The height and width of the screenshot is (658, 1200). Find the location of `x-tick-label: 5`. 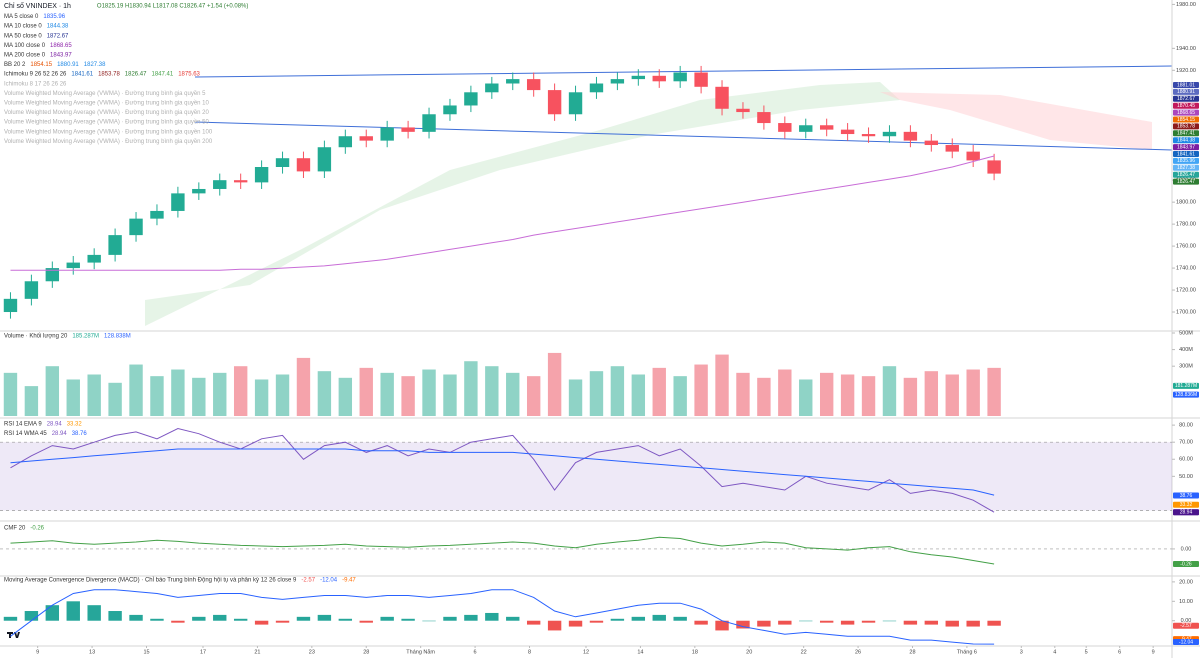

x-tick-label: 5 is located at coordinates (1086, 652).